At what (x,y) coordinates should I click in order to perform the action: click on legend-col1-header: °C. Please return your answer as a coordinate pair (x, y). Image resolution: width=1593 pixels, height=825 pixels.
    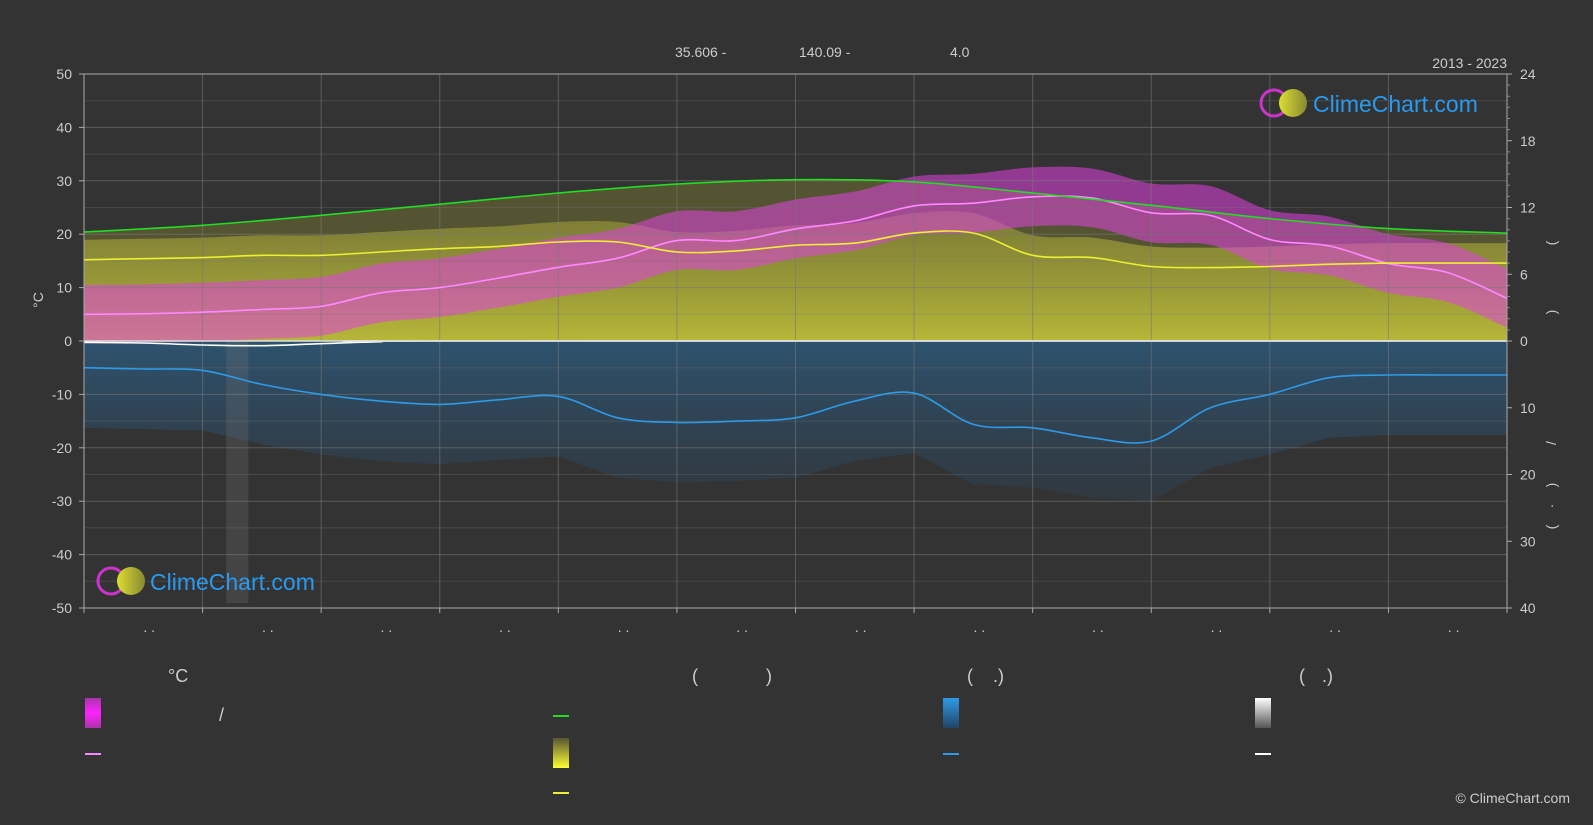
    Looking at the image, I should click on (178, 676).